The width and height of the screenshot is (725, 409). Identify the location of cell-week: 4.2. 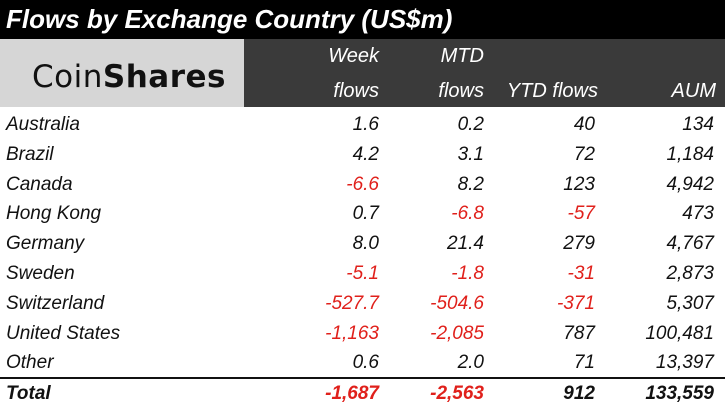
(365, 154).